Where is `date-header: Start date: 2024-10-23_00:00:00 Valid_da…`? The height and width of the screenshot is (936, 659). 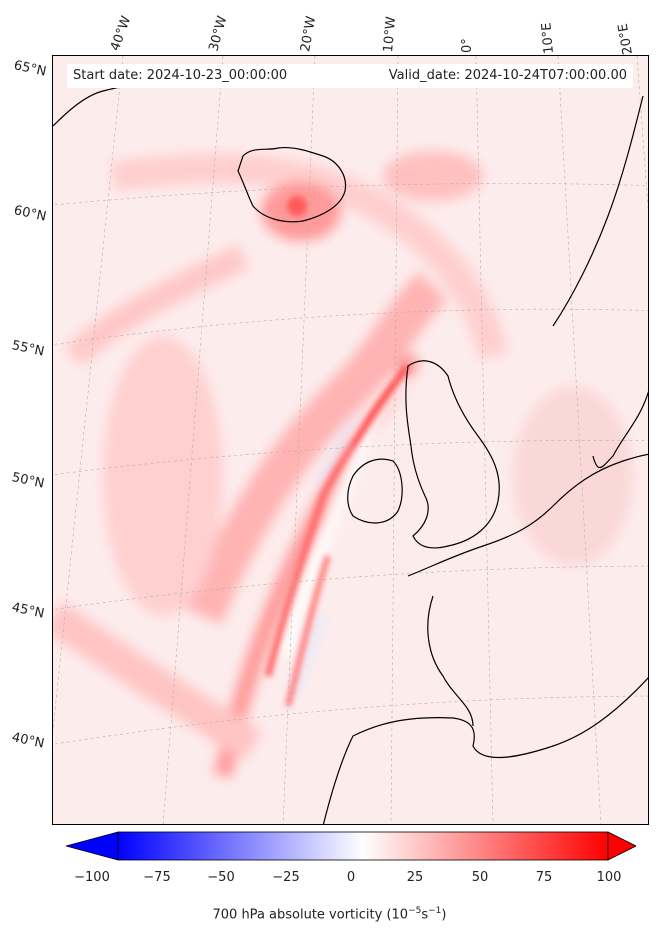
date-header: Start date: 2024-10-23_00:00:00 Valid_da… is located at coordinates (350, 76).